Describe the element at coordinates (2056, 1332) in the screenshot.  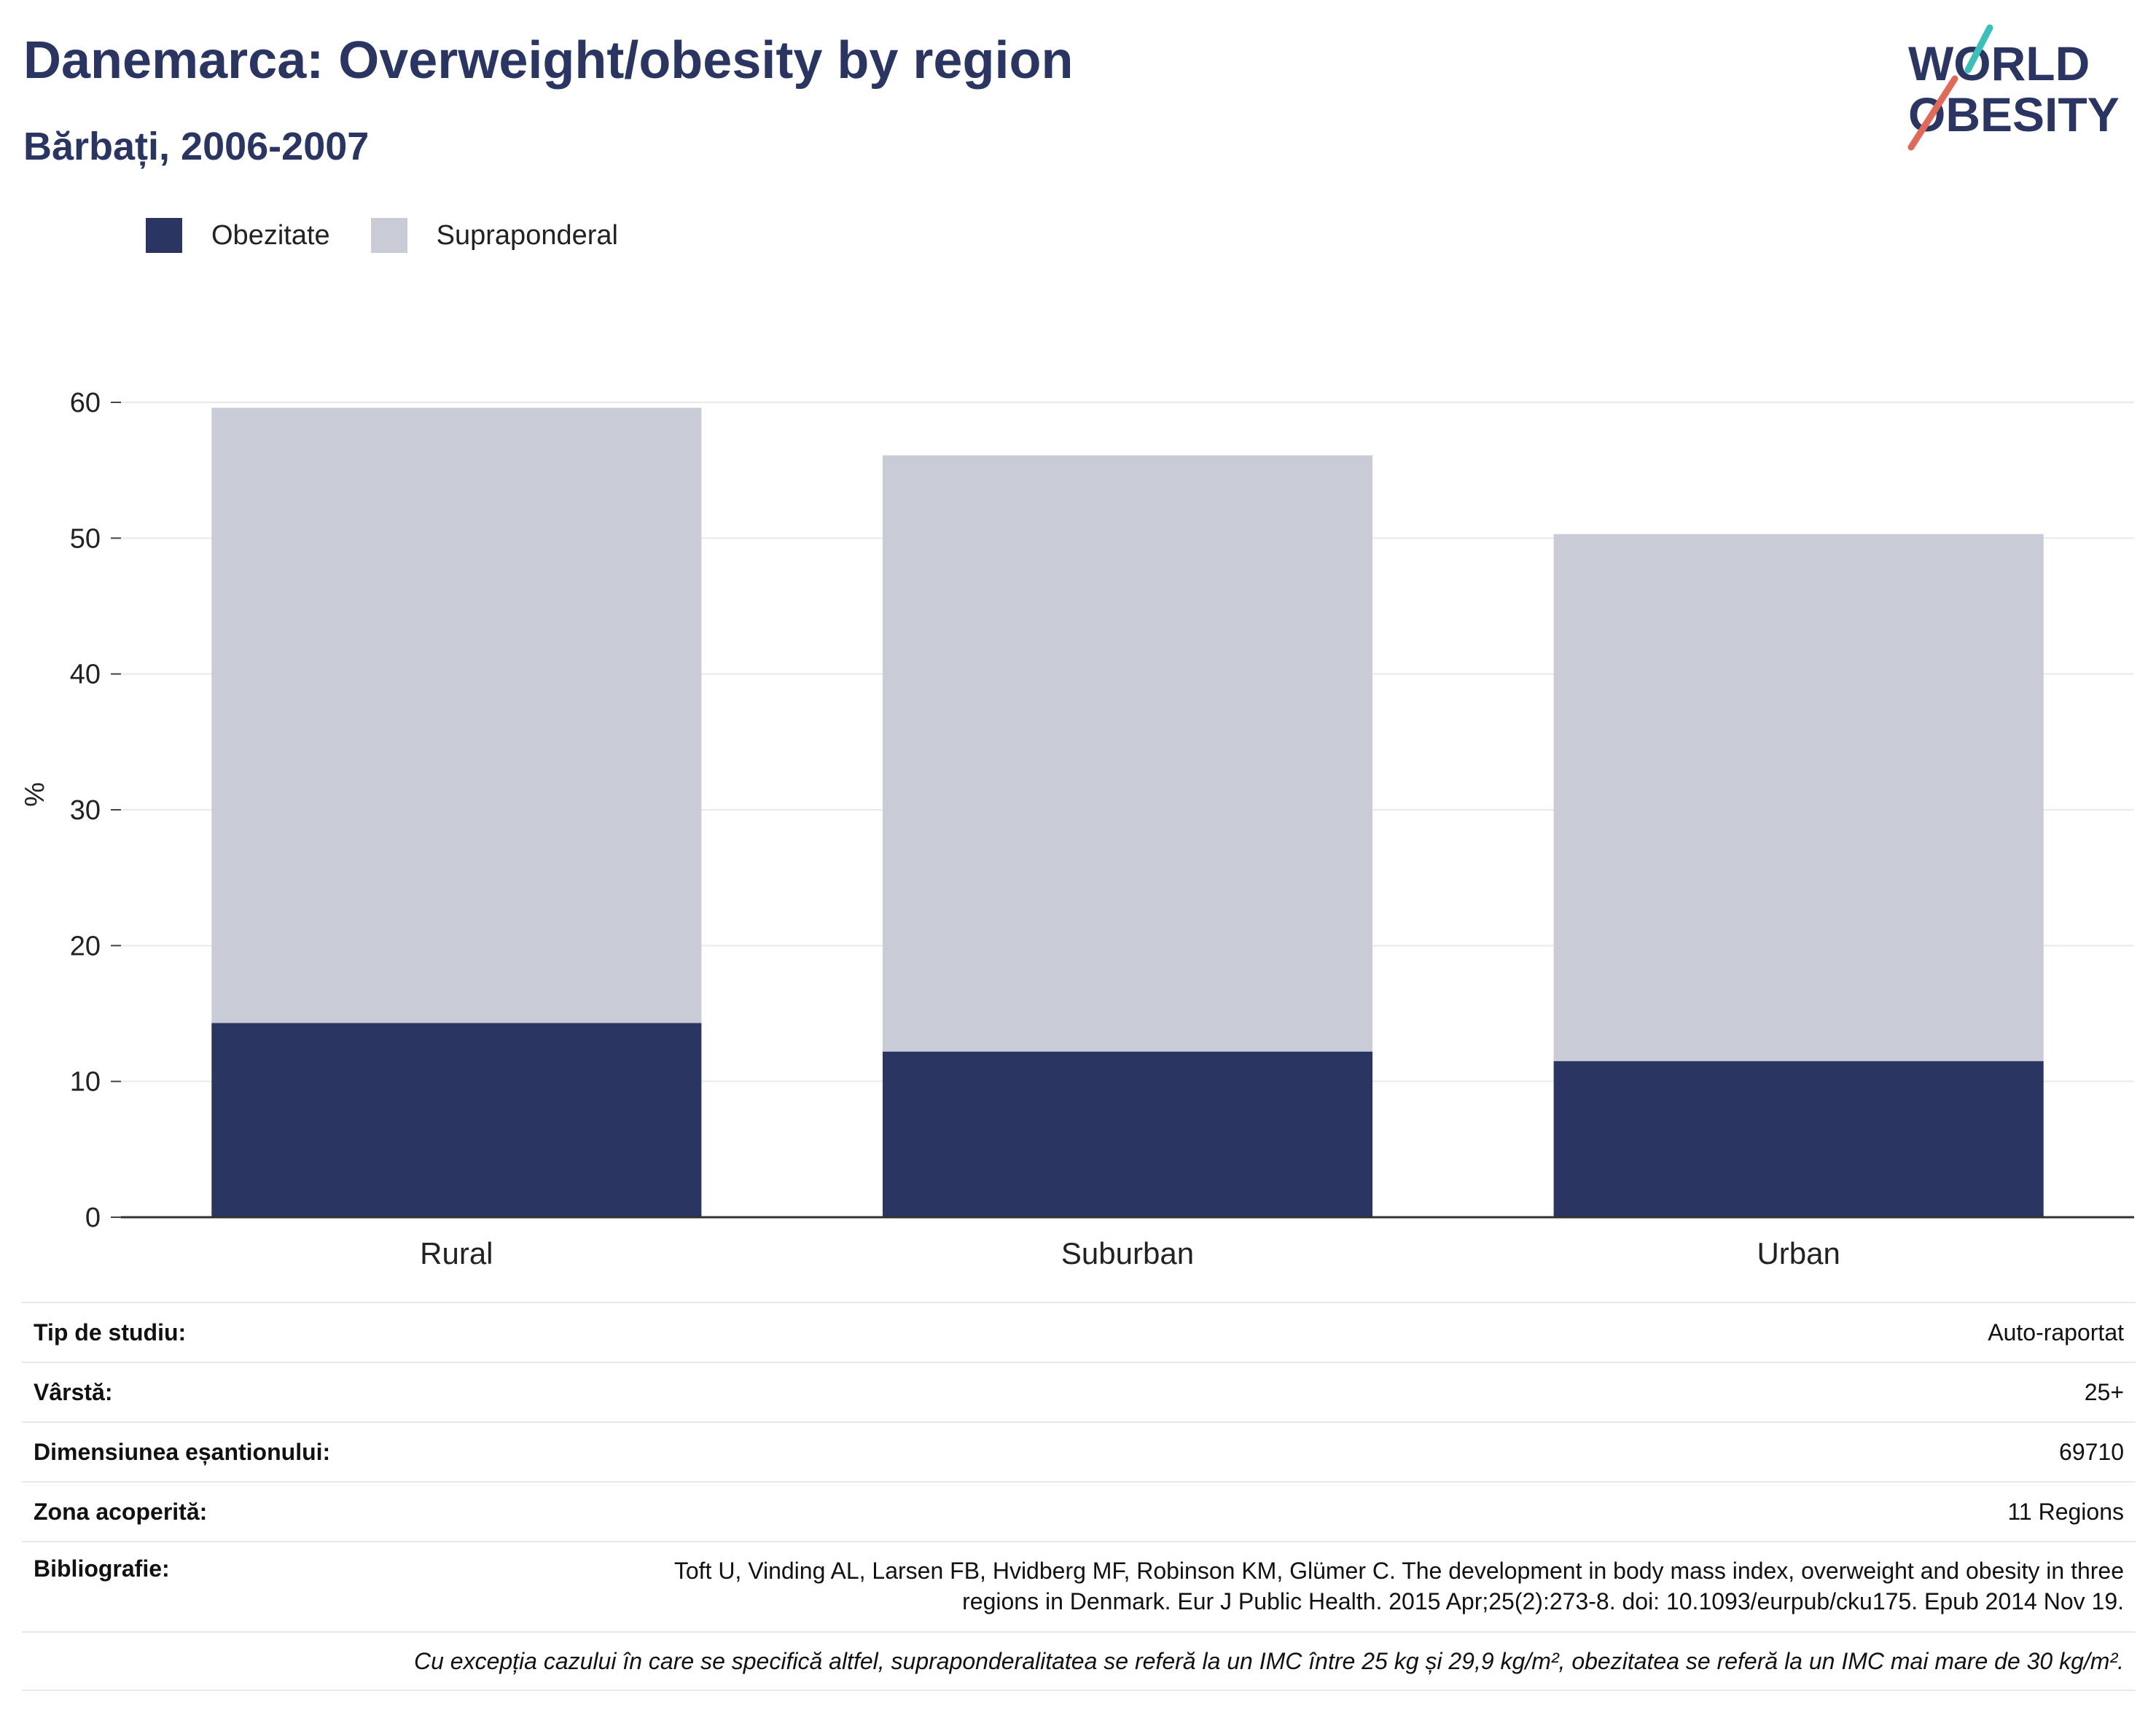
I see `info-value: Auto-raportat` at that location.